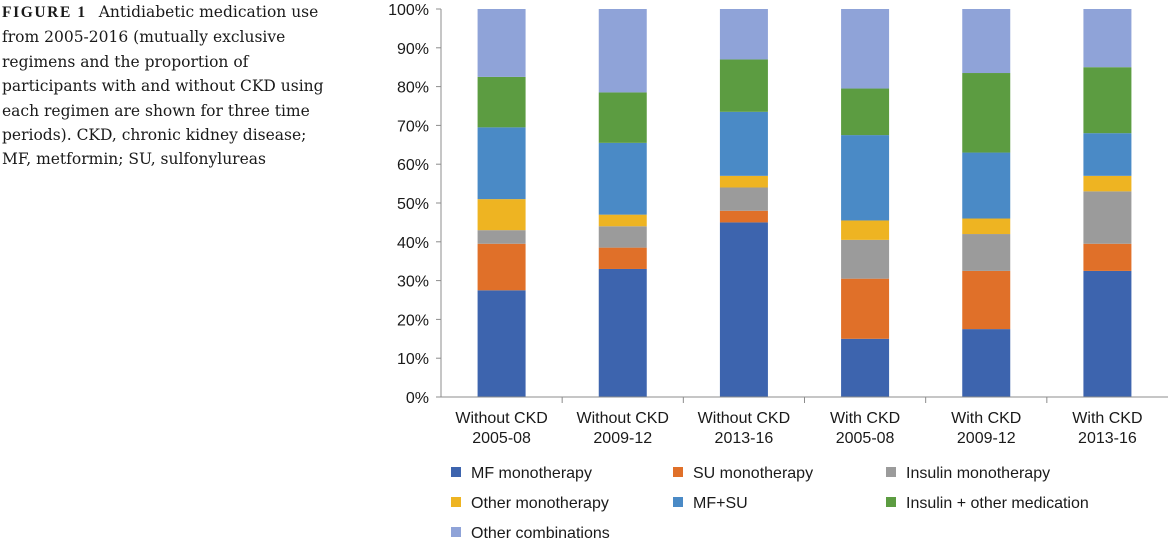 Image resolution: width=1169 pixels, height=541 pixels. What do you see at coordinates (413, 320) in the screenshot?
I see `y-tick-label: 20%` at bounding box center [413, 320].